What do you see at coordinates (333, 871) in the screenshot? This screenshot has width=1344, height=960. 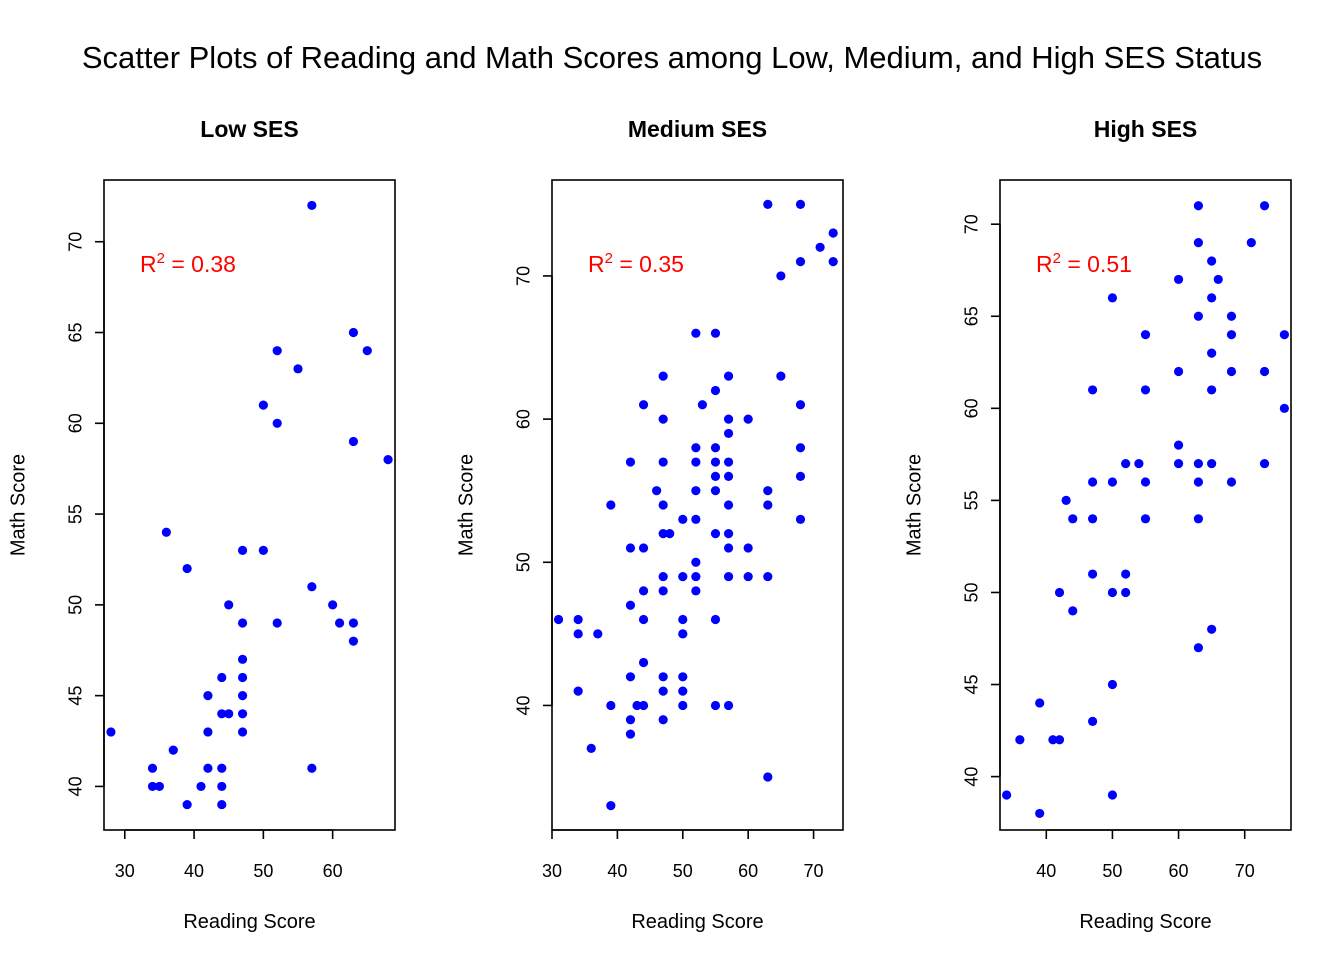 I see `x-tick-label: 60` at bounding box center [333, 871].